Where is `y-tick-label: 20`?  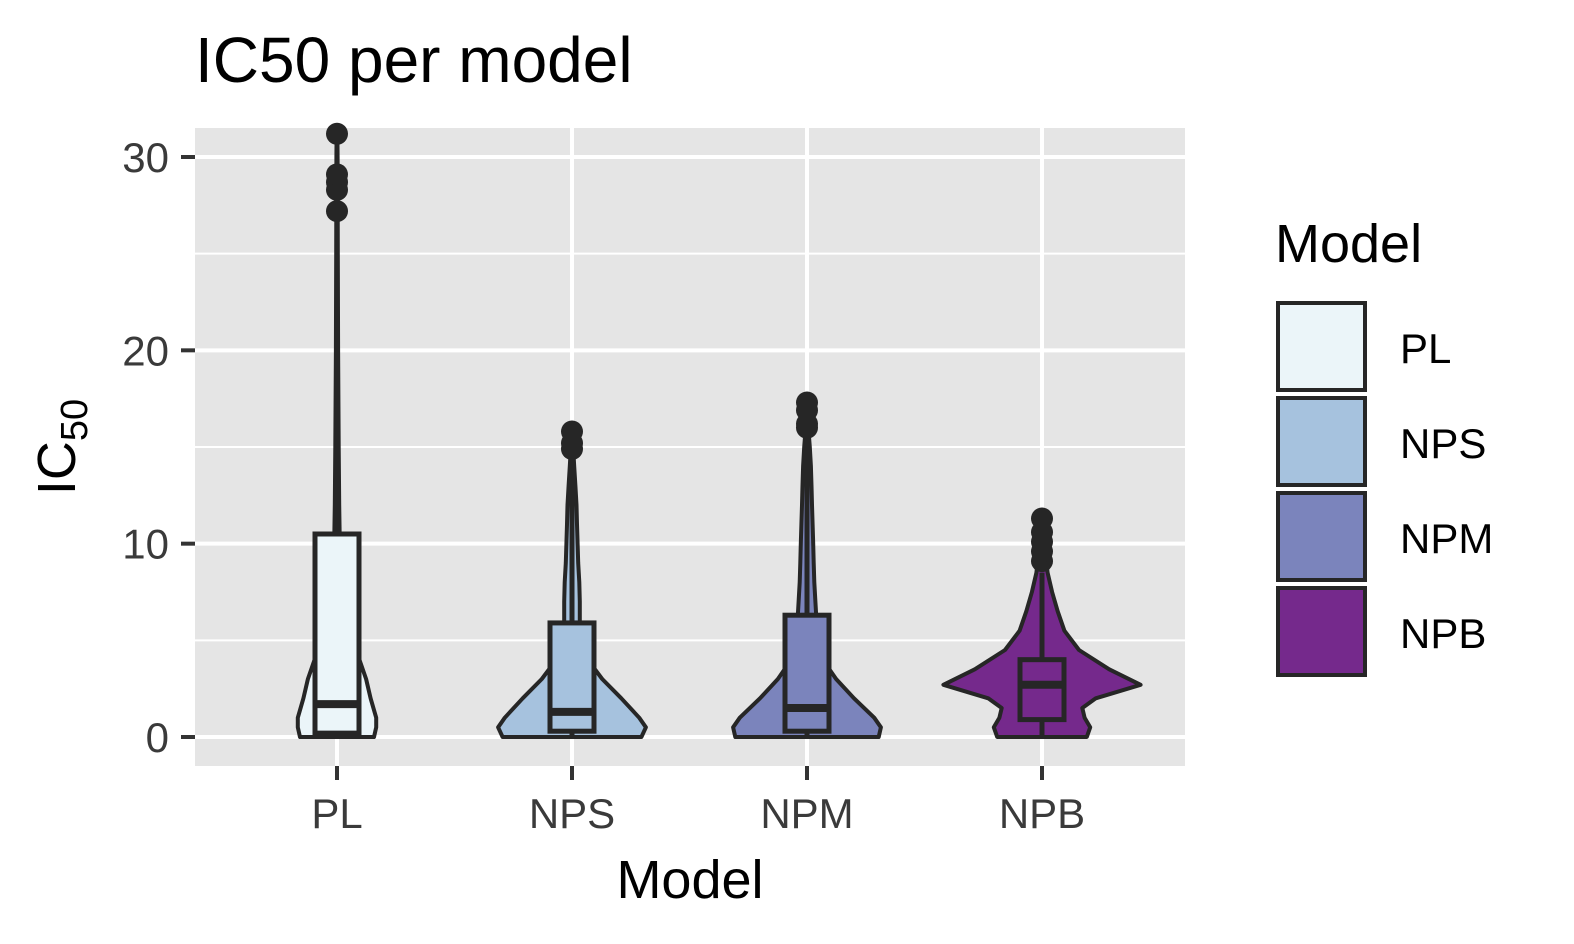
y-tick-label: 20 is located at coordinates (145, 350).